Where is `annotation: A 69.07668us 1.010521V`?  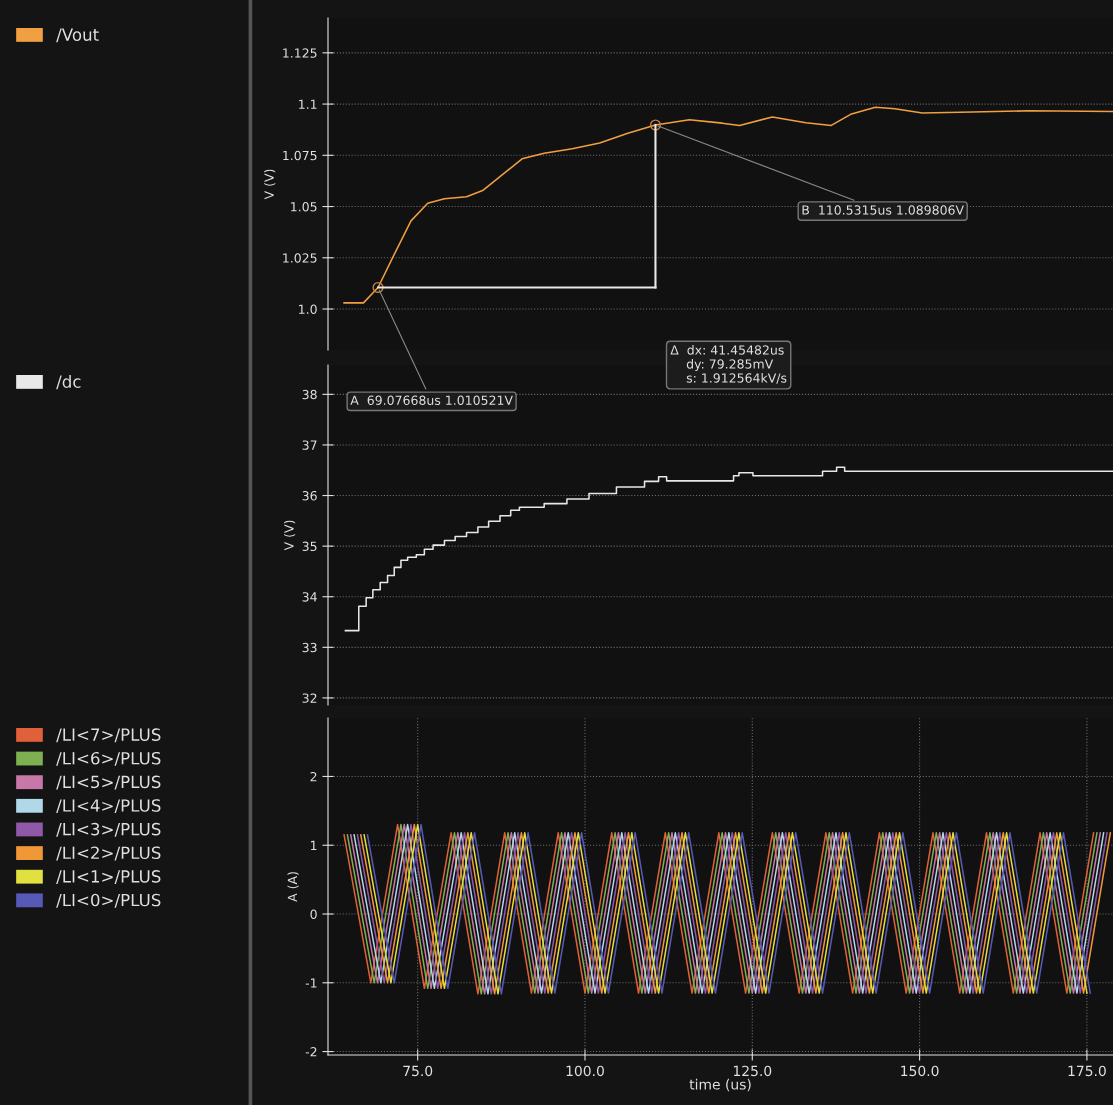
annotation: A 69.07668us 1.010521V is located at coordinates (431, 400).